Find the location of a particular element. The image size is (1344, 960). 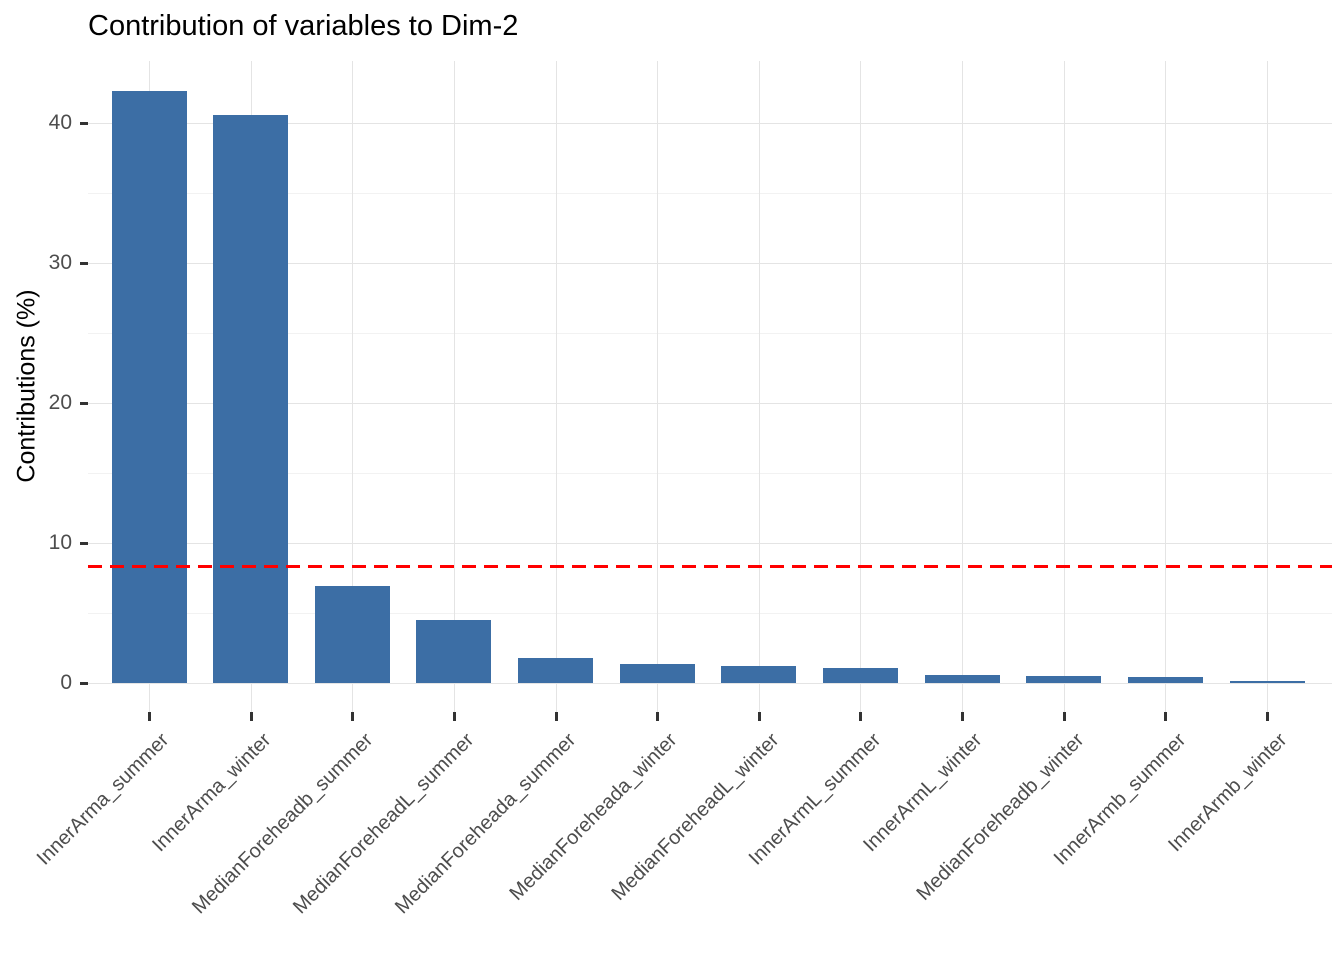

y-axis-tick-label: 20 is located at coordinates (60, 402).